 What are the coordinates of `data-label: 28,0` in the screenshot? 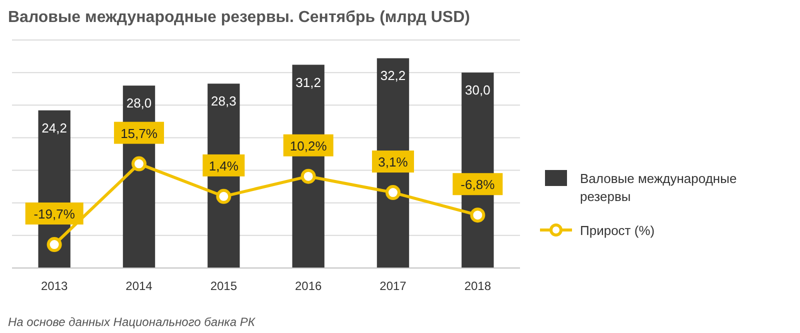 It's located at (139, 103).